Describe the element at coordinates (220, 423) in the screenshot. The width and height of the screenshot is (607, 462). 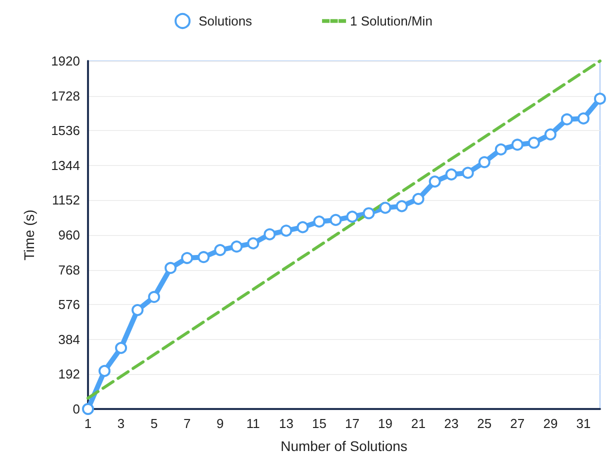
I see `x-tick-label: 9` at that location.